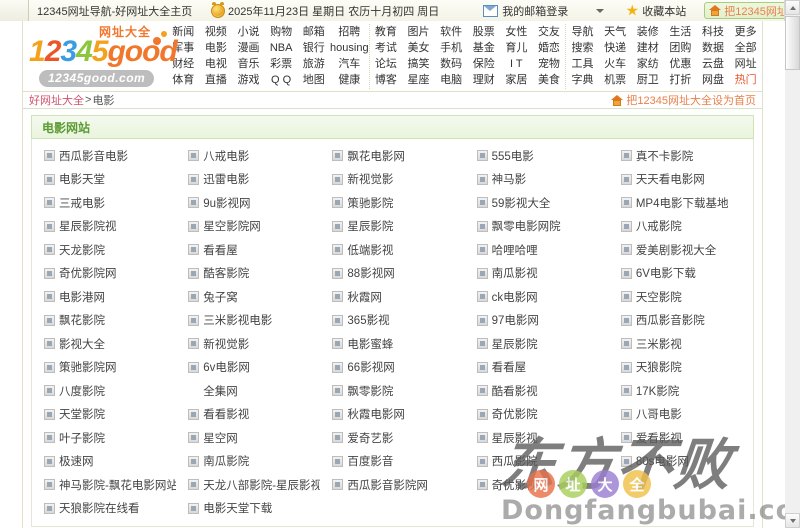 This screenshot has width=800, height=528. I want to click on address-bar: 把12345网址大全设为首页, so click(752, 10).